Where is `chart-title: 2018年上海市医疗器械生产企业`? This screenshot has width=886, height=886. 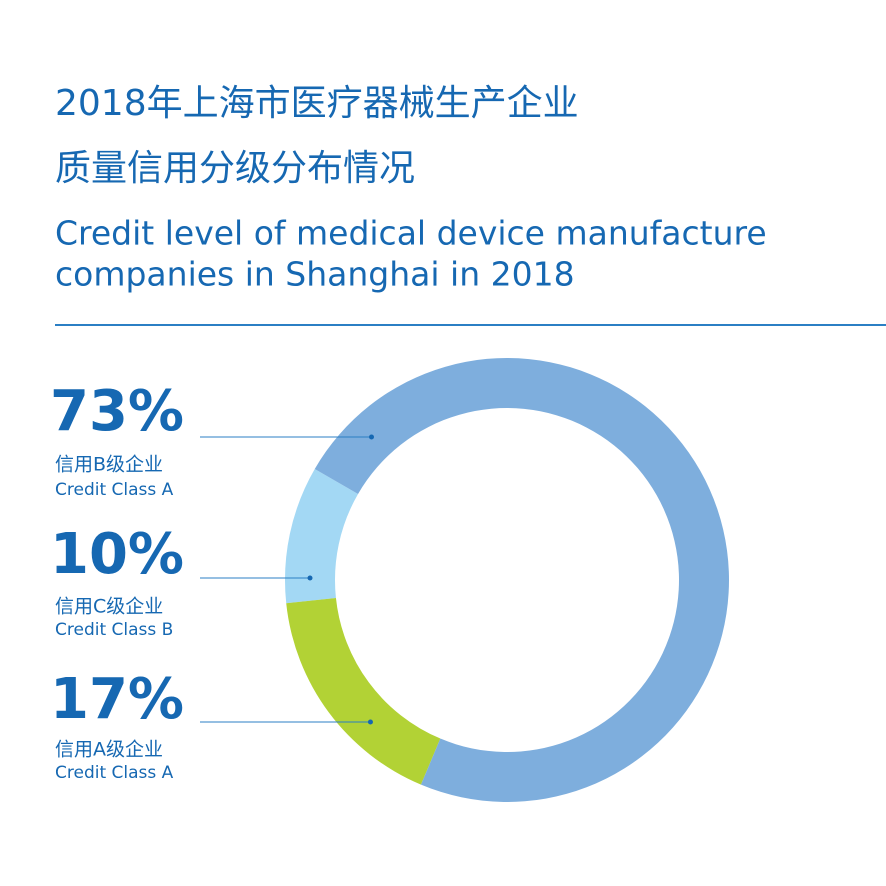 chart-title: 2018年上海市医疗器械生产企业 is located at coordinates (317, 103).